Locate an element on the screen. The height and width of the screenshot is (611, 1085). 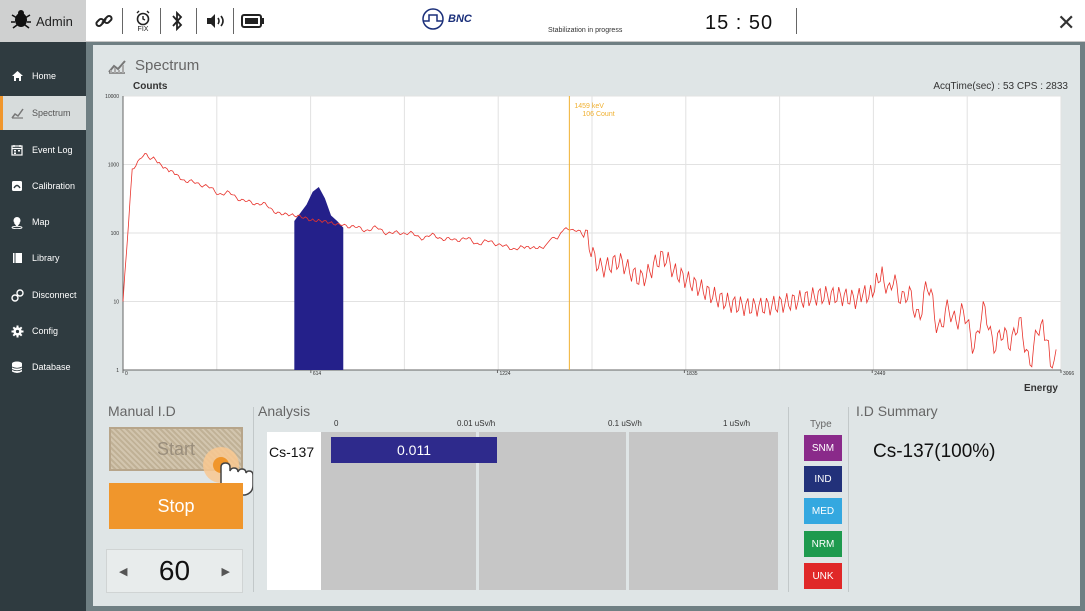
book-icon is located at coordinates (17, 258).